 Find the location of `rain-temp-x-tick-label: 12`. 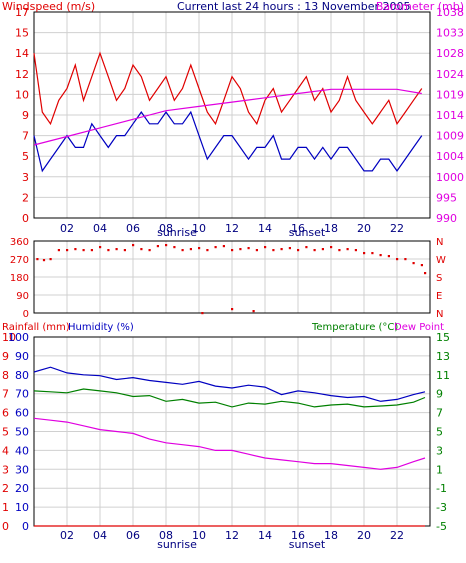

rain-temp-x-tick-label: 12 is located at coordinates (232, 535).